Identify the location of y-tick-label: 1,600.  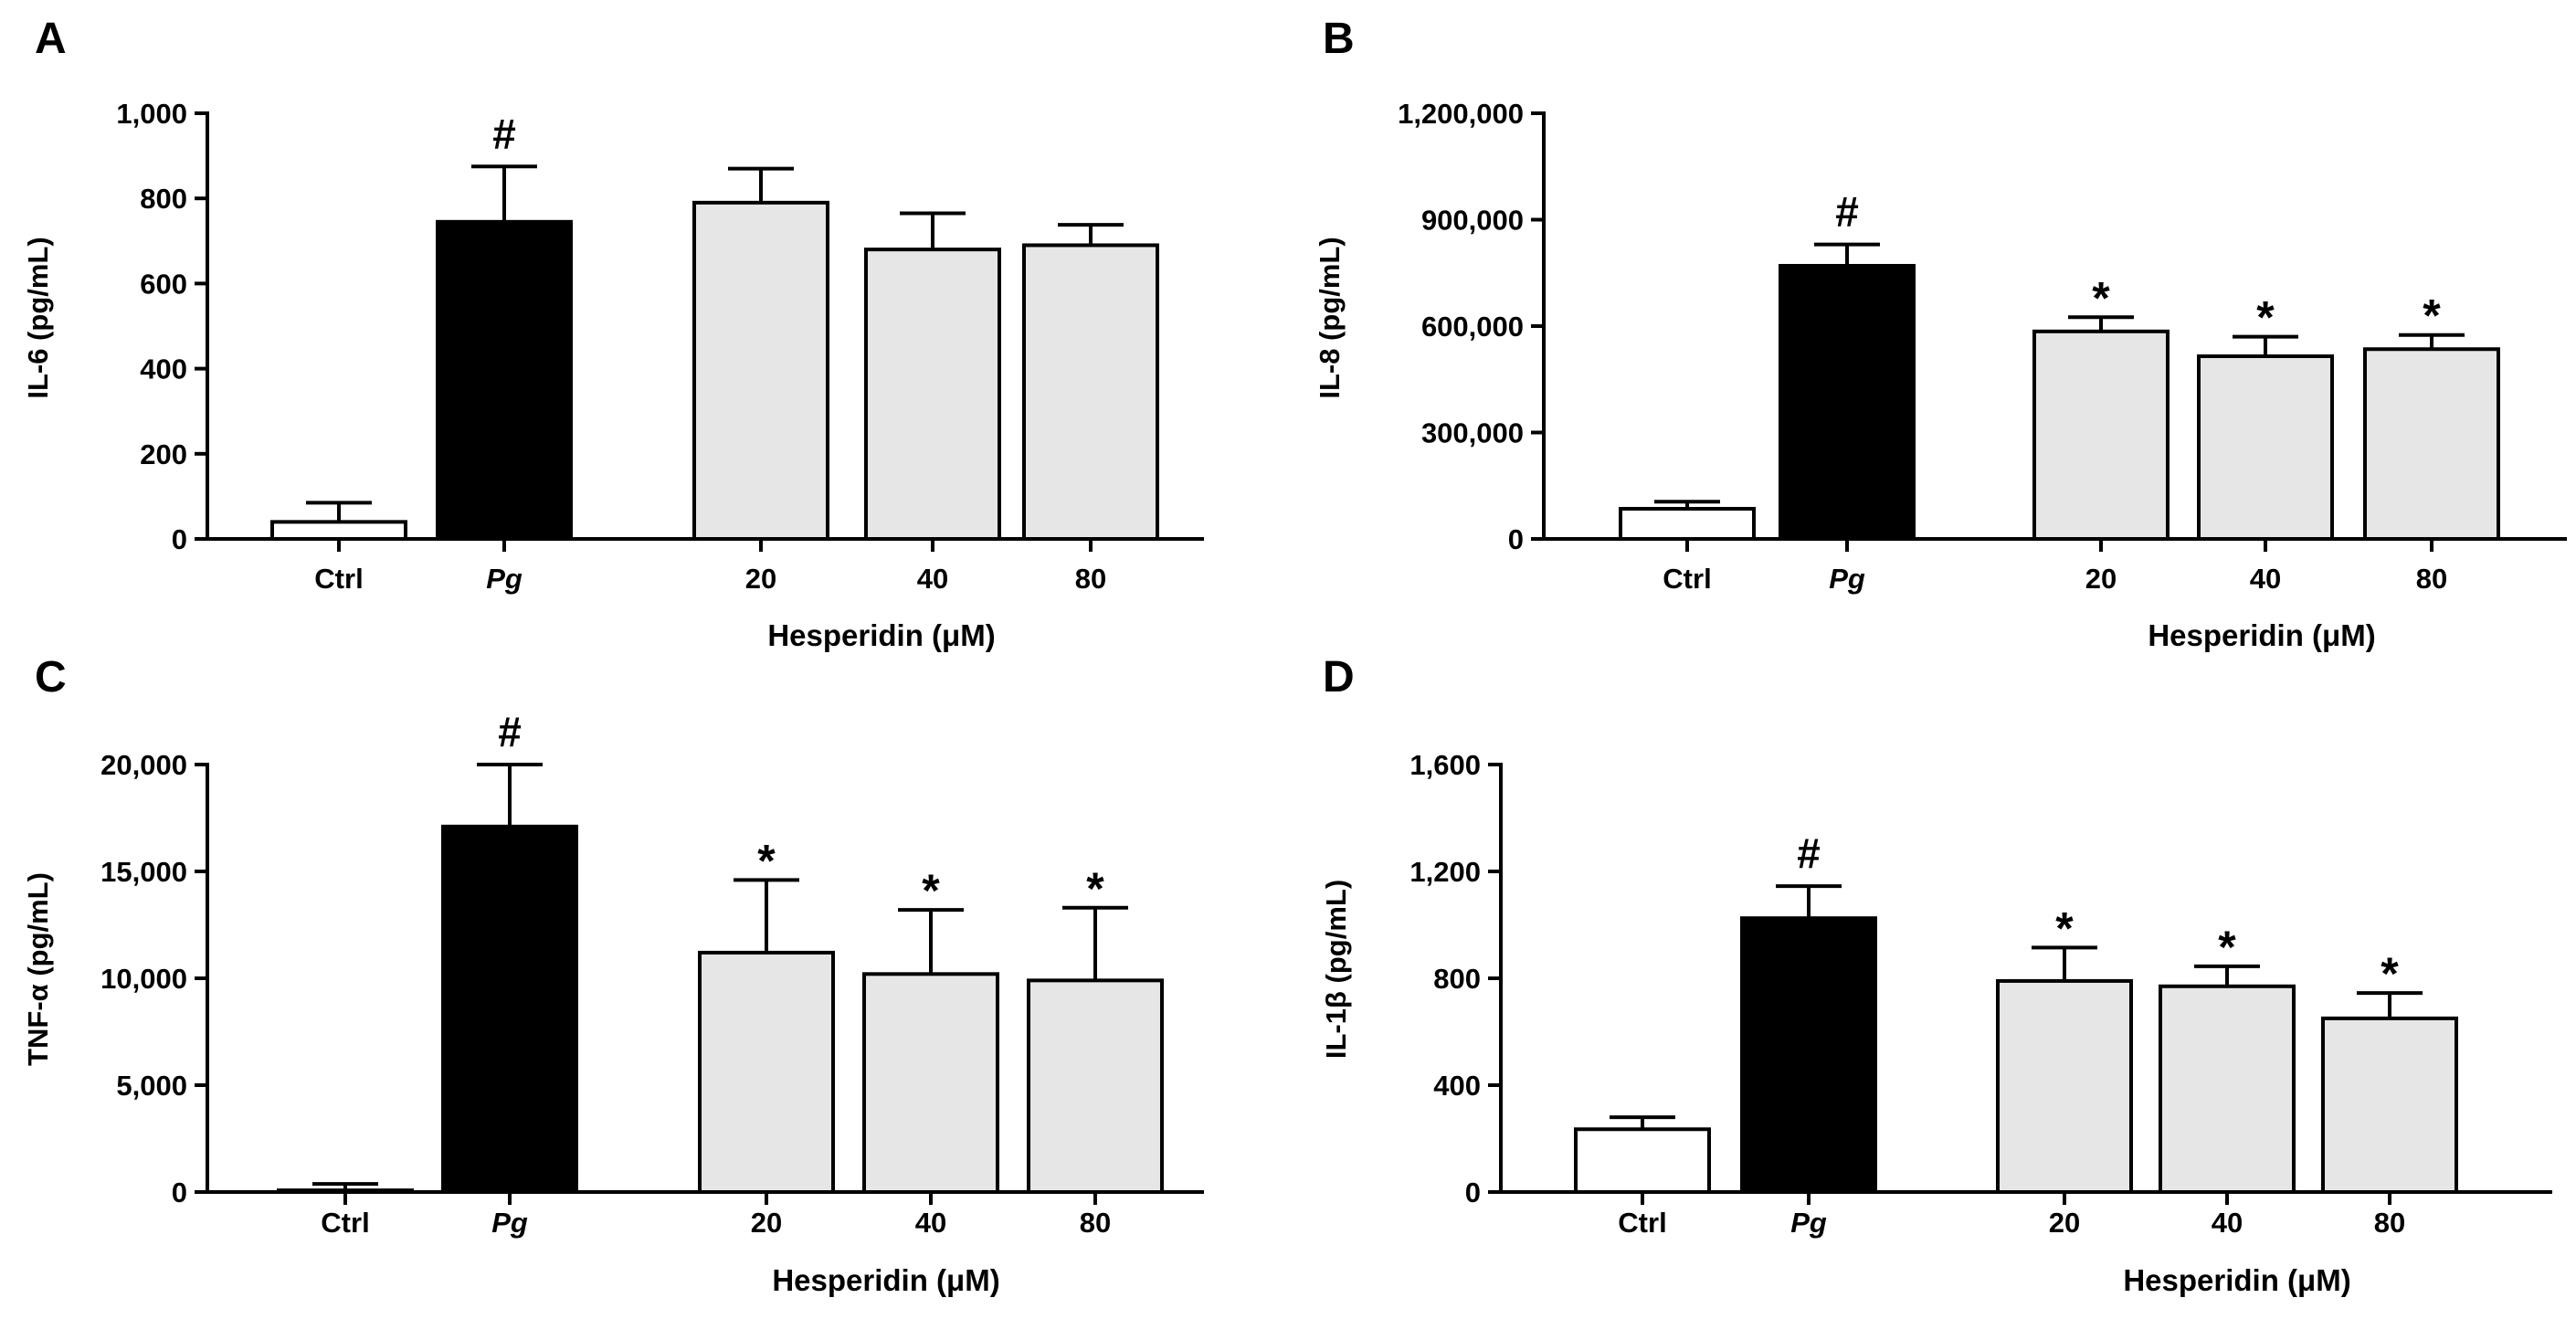
(1445, 765).